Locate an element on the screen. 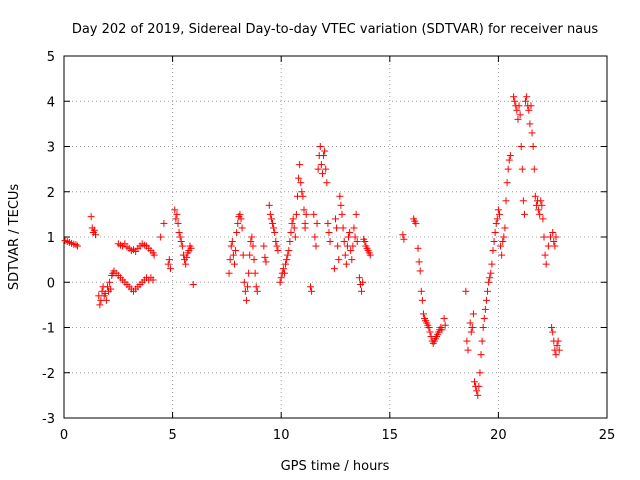 The height and width of the screenshot is (480, 640). y-axis-label: SDTVAR / TECUs is located at coordinates (14, 237).